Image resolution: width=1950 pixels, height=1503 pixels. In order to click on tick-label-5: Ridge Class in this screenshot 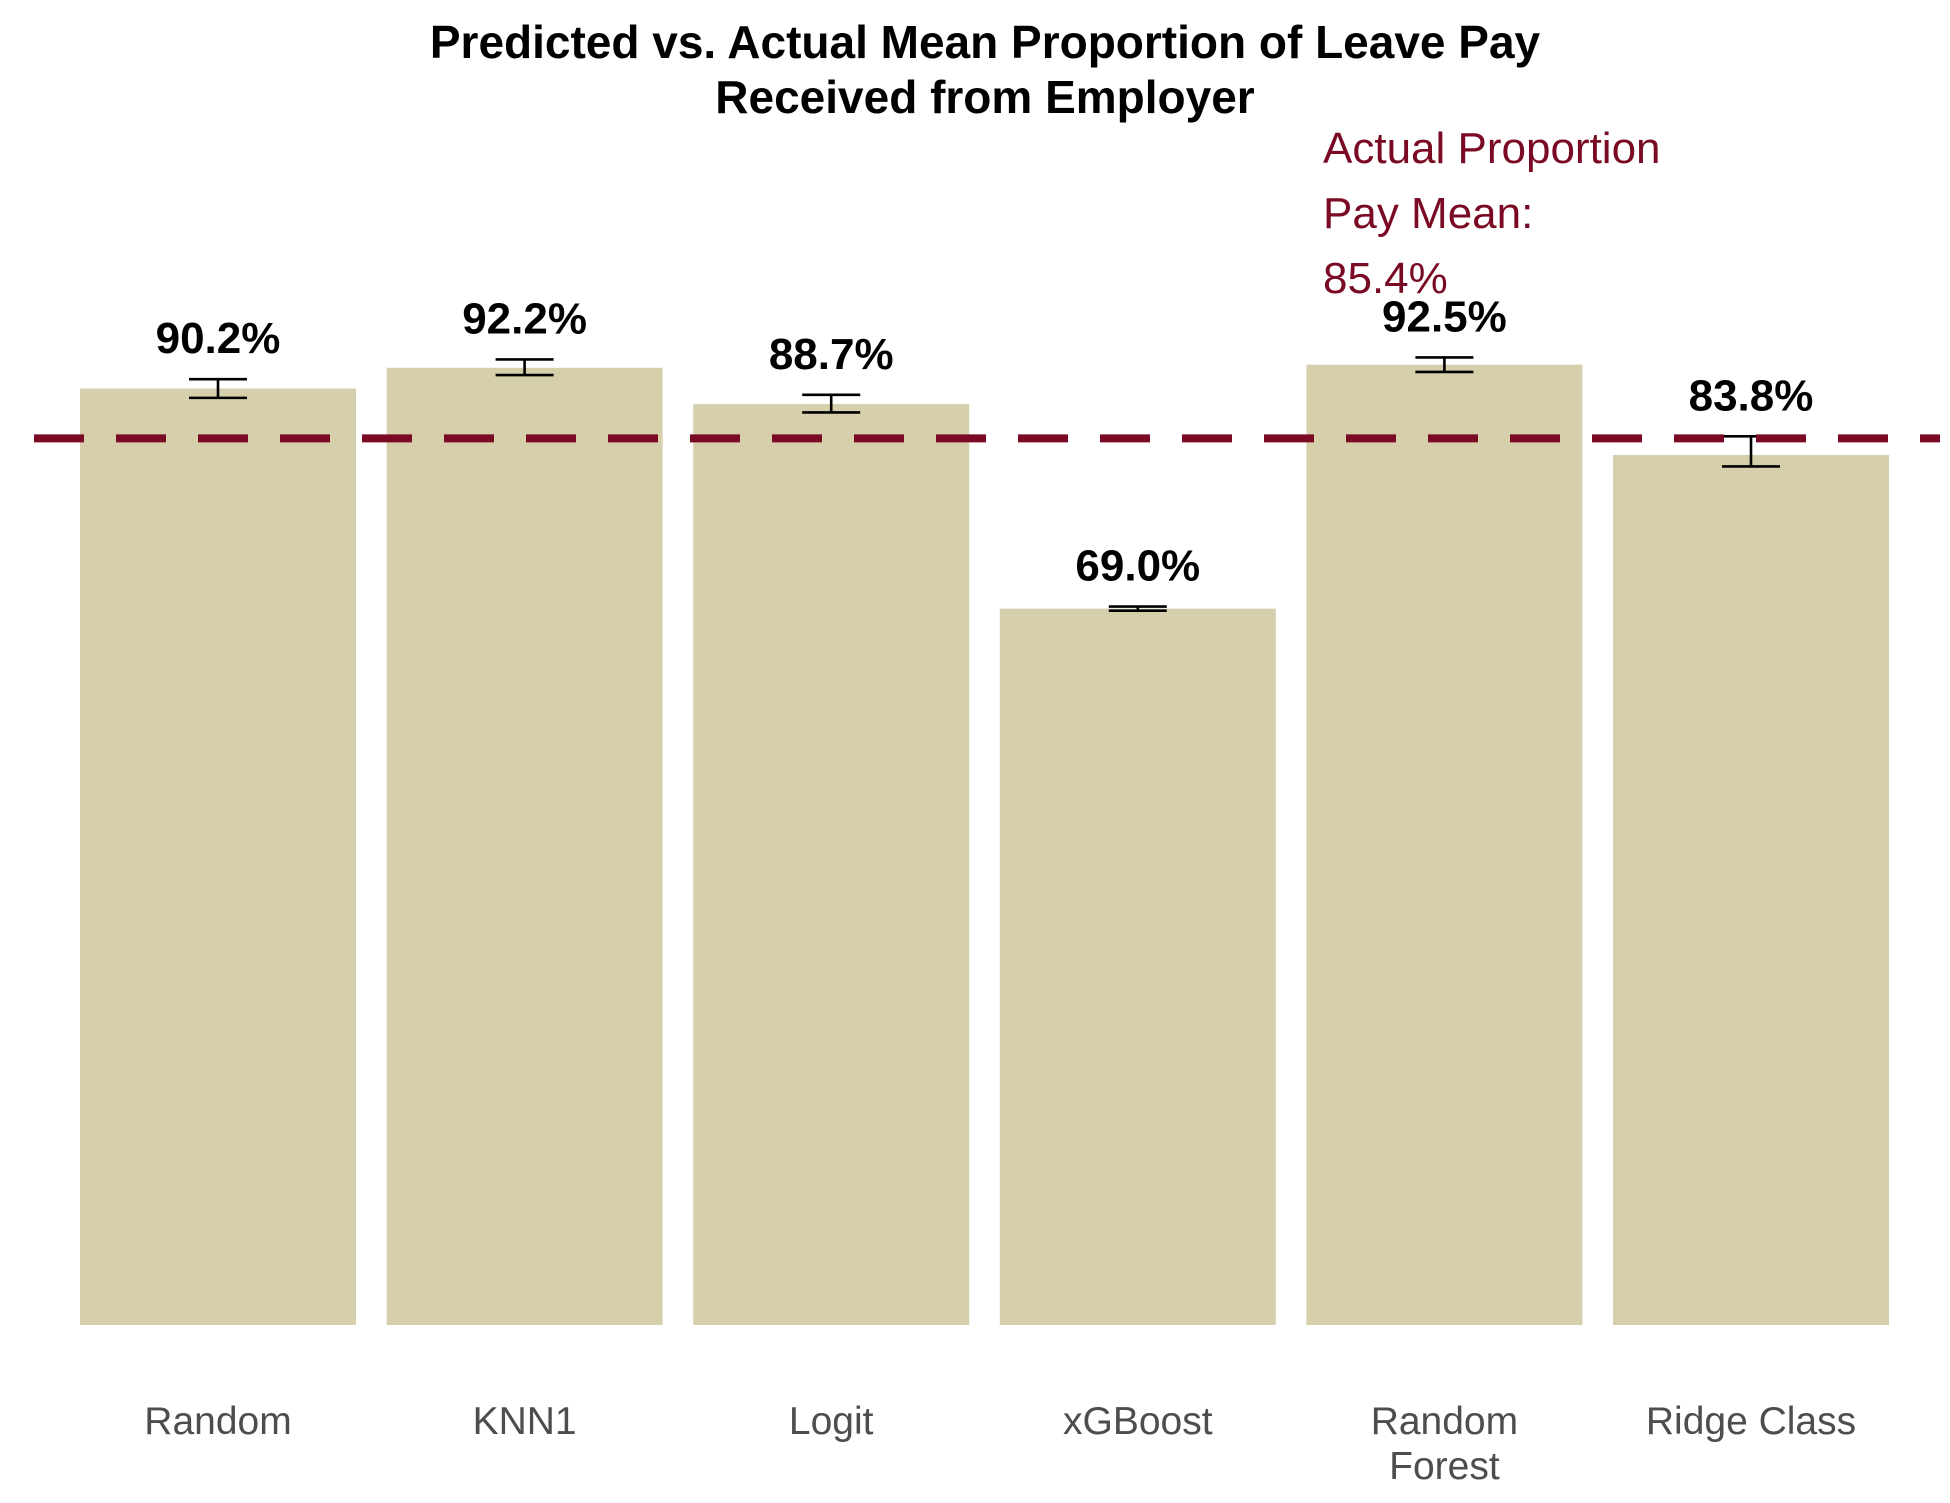, I will do `click(1751, 1421)`.